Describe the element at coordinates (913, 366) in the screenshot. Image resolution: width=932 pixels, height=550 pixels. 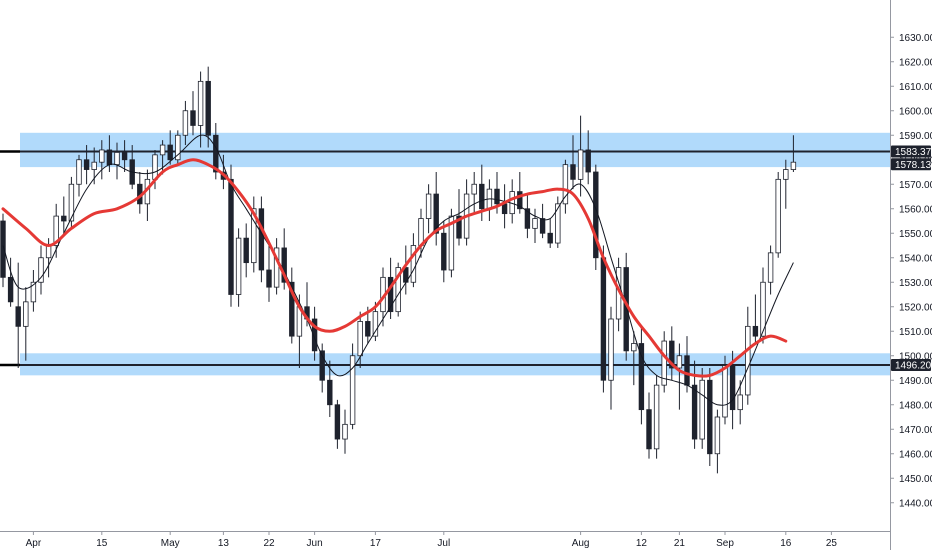
I see `price-tag-label: 1496.205` at that location.